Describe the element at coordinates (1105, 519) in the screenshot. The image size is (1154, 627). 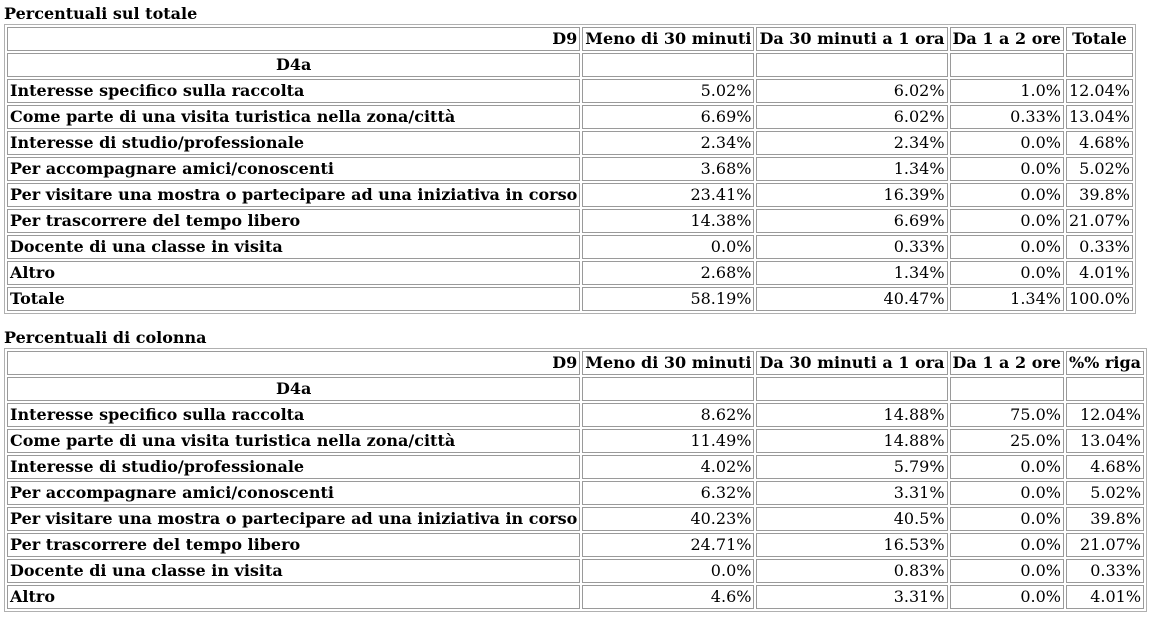
I see `cell-value: 39.8%` at that location.